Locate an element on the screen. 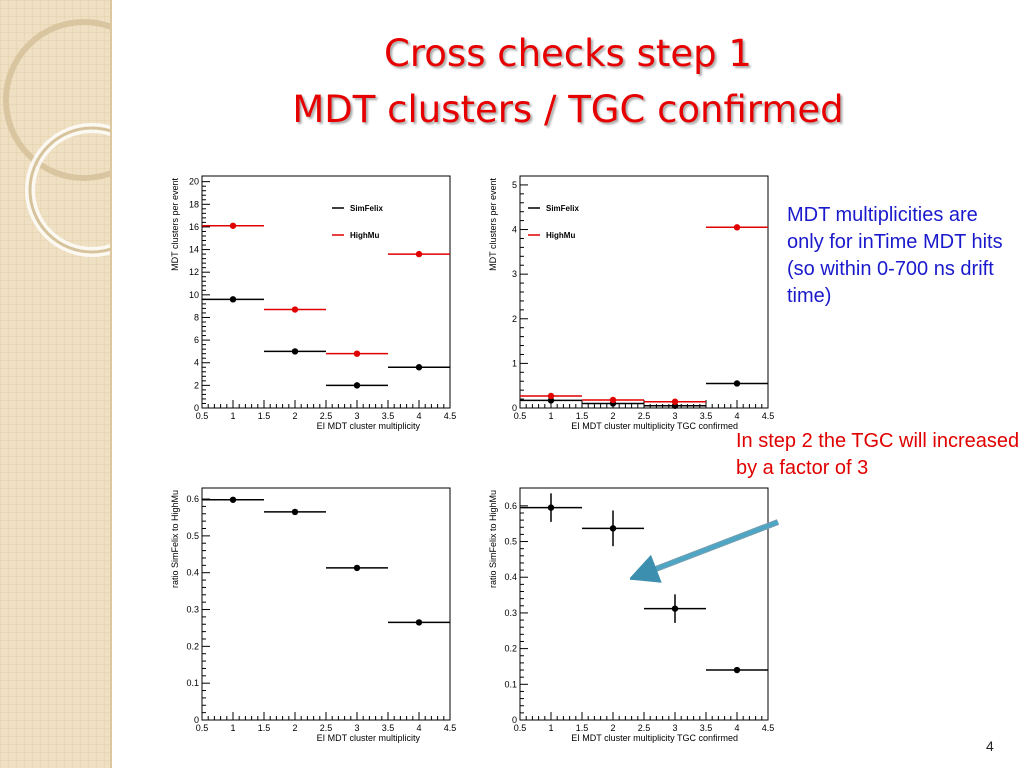 The width and height of the screenshot is (1024, 768). y-tick-label: 10 is located at coordinates (194, 295).